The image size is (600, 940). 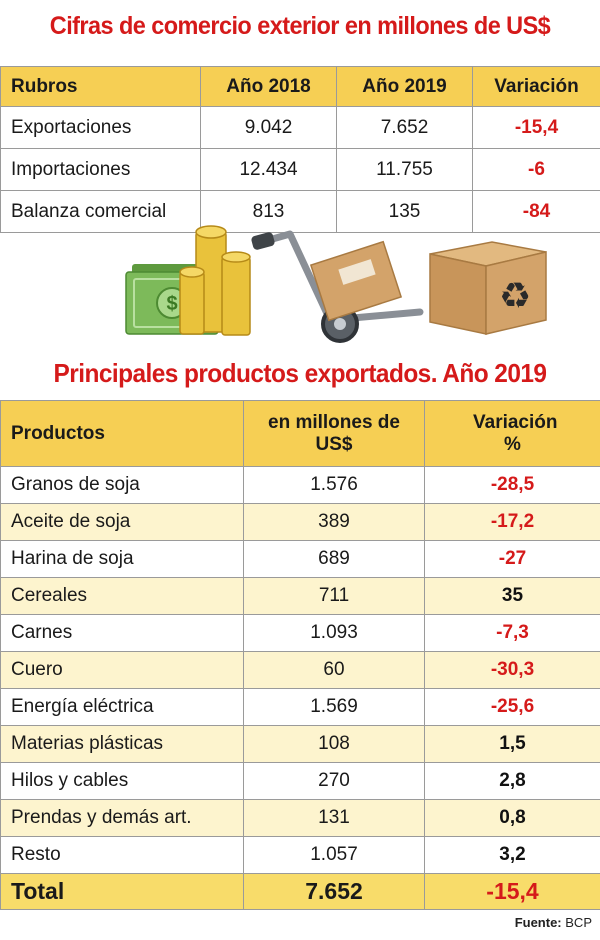 What do you see at coordinates (122, 433) in the screenshot?
I see `header-productos: Productos` at bounding box center [122, 433].